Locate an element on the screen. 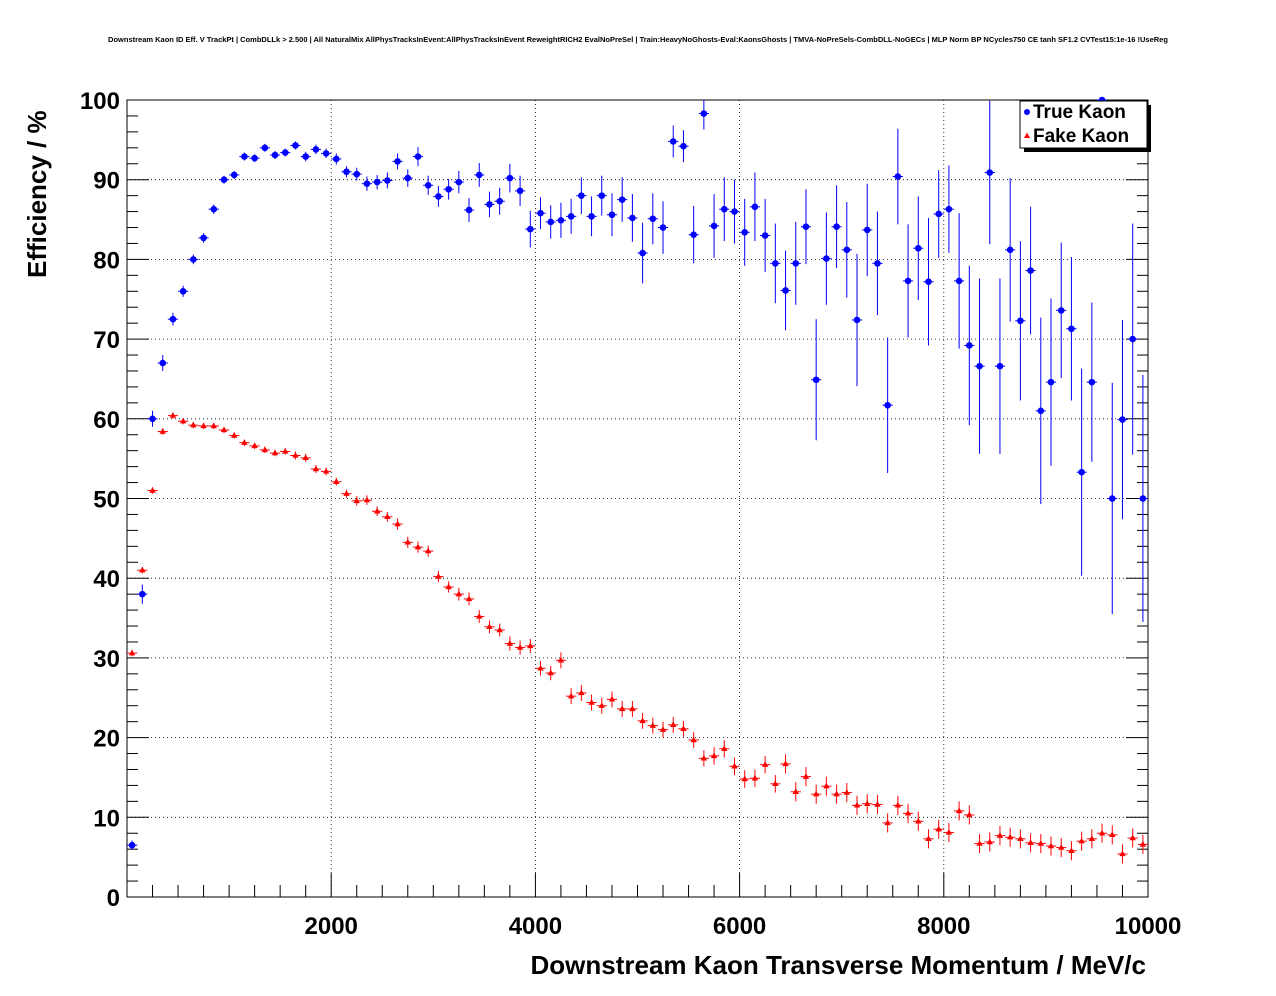 The height and width of the screenshot is (996, 1276). y-tick-label: 90 is located at coordinates (106, 181).